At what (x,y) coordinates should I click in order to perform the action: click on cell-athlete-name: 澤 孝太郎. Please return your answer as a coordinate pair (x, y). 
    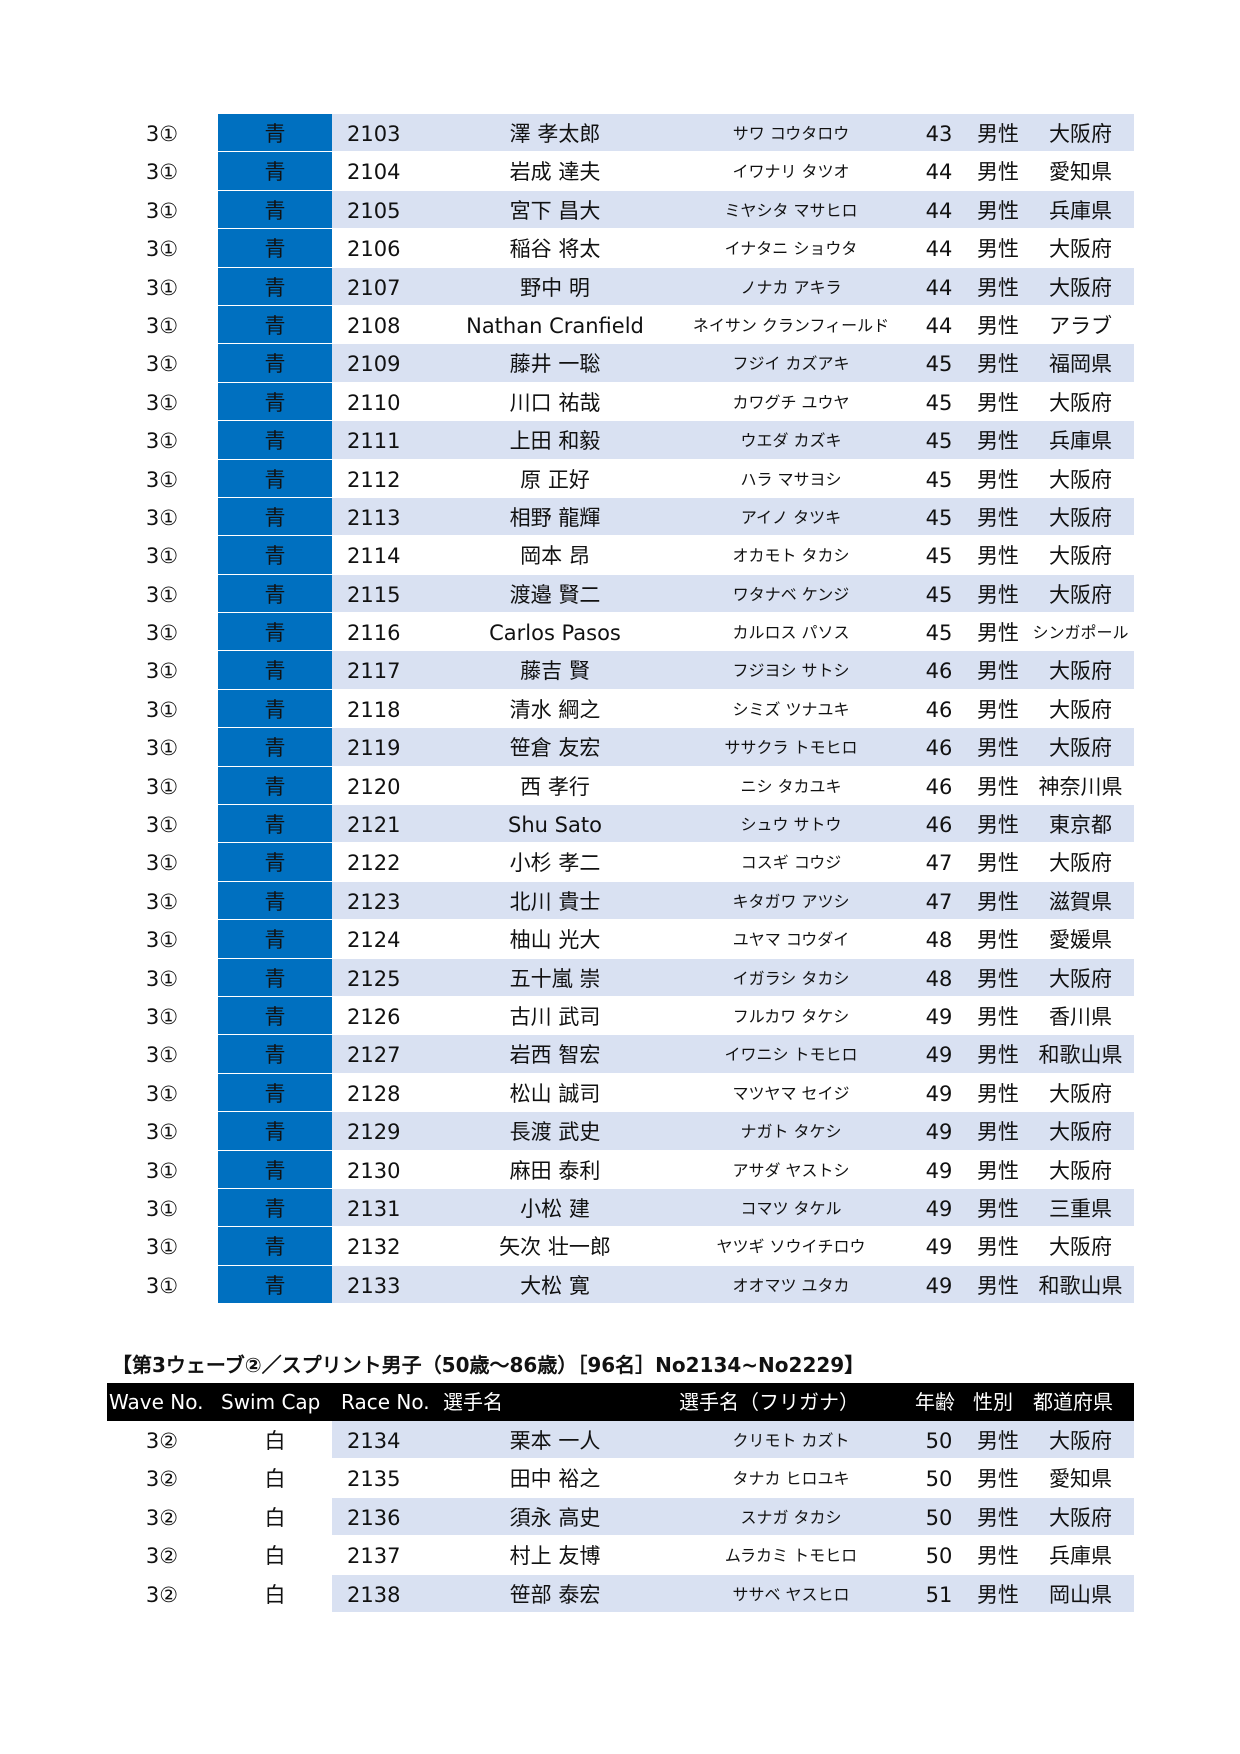
    Looking at the image, I should click on (555, 134).